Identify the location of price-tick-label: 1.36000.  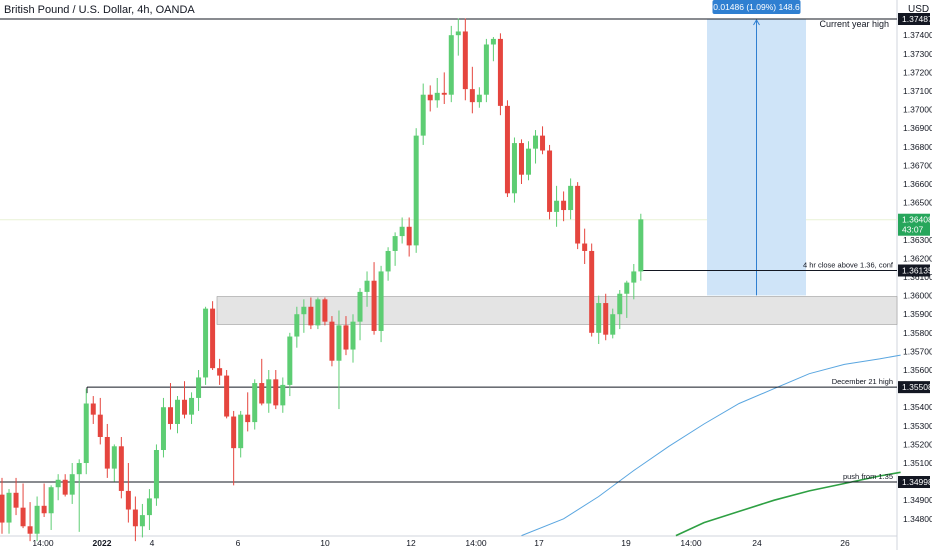
(917, 296).